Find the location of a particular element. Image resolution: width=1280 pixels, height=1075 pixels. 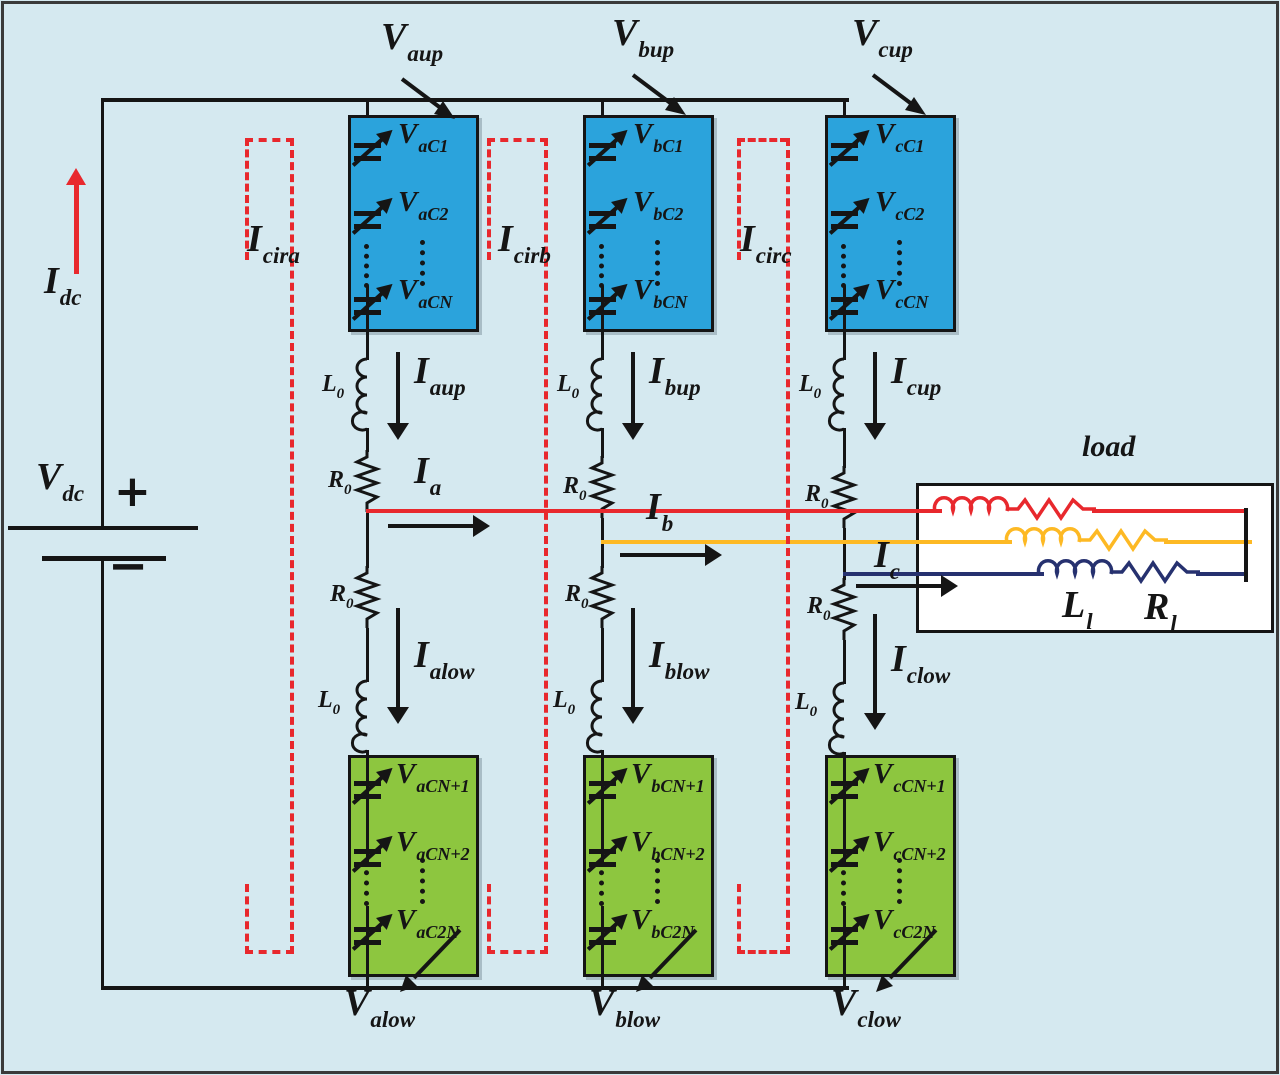

phase-a-output-line is located at coordinates (1169, 511).